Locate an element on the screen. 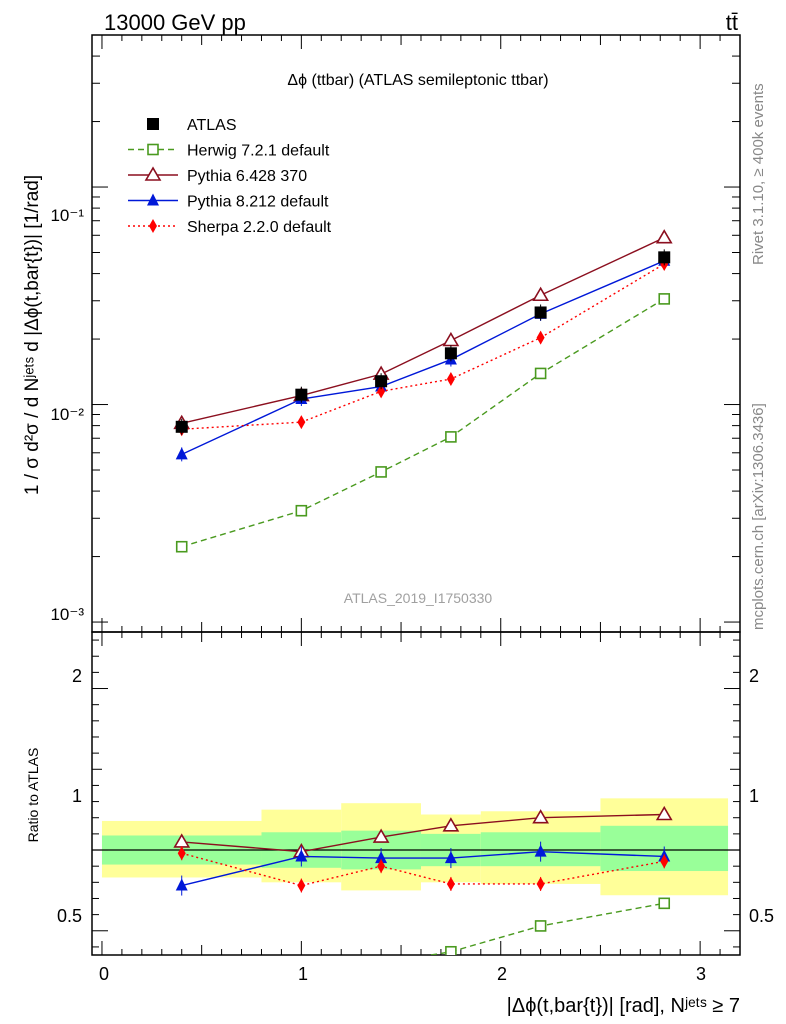 Image resolution: width=786 pixels, height=1024 pixels. ratio-y-tick-labels-right: 0.5 1 2 is located at coordinates (761, 796).